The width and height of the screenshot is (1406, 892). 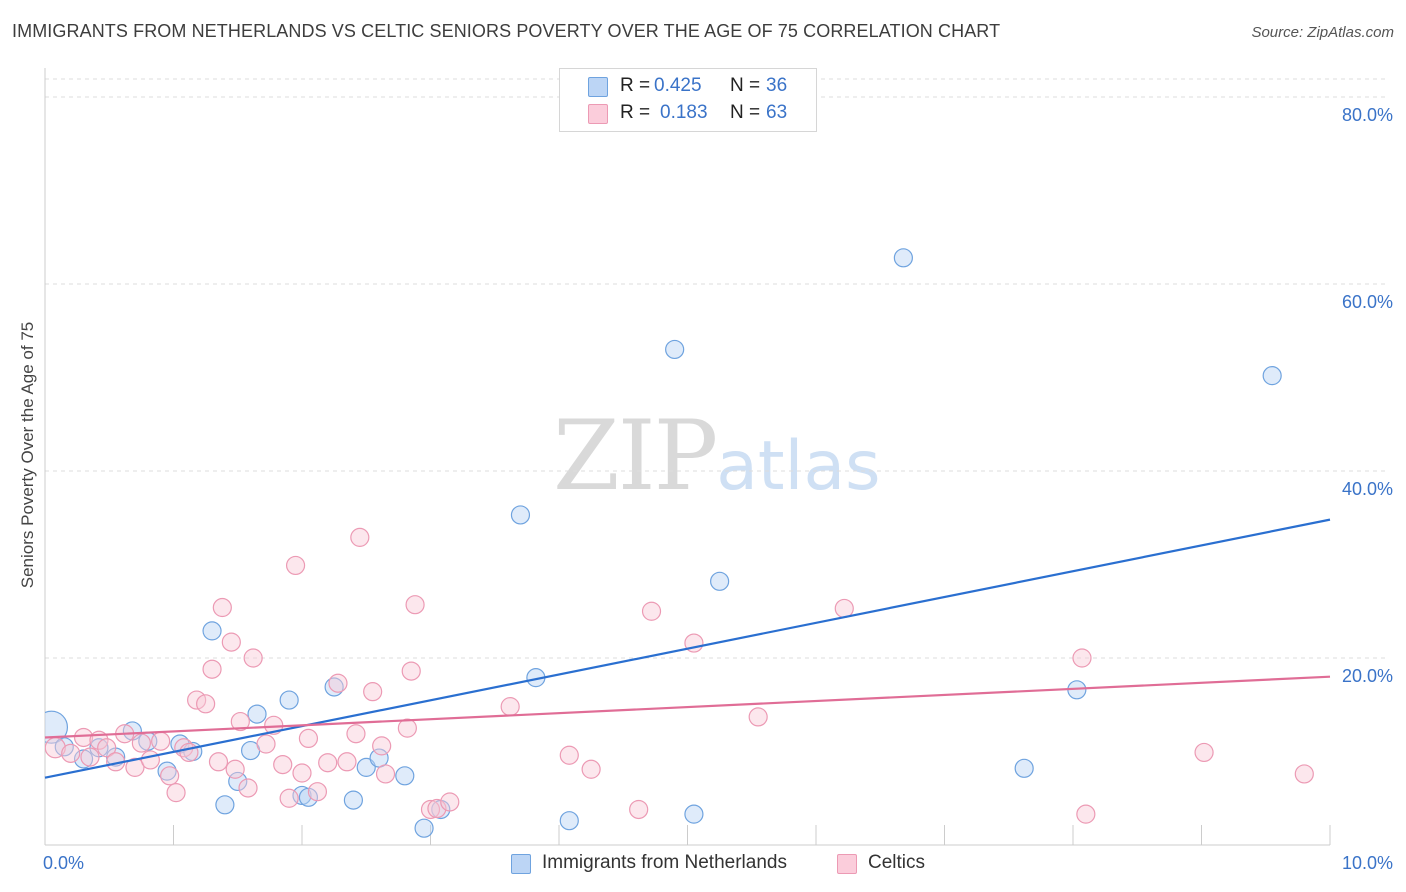 I want to click on series-legend: Immigrants from Netherlands Celtics, so click(x=703, y=865).